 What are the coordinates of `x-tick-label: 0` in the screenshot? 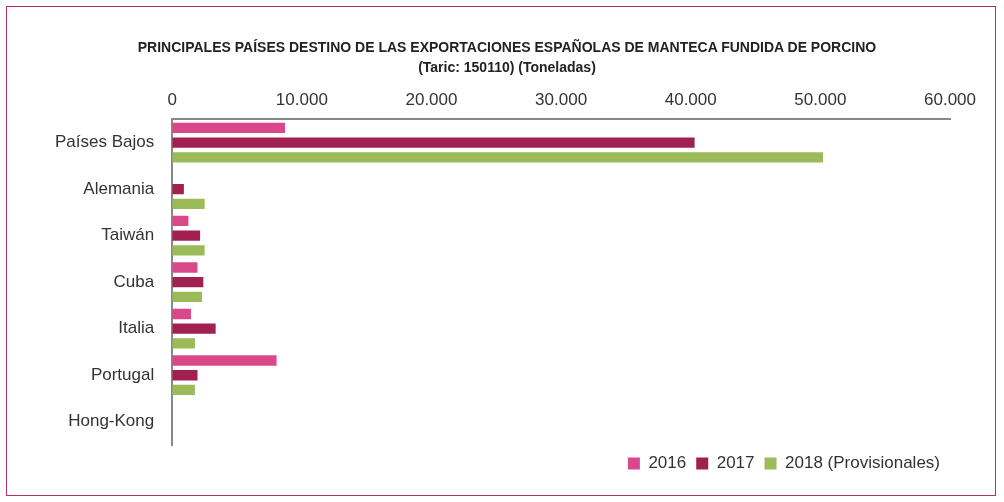 It's located at (172, 99).